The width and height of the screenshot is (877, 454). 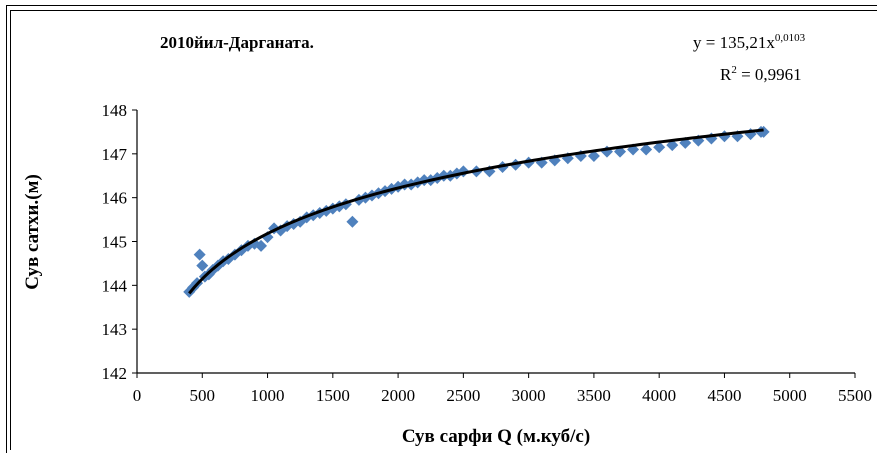 What do you see at coordinates (237, 42) in the screenshot?
I see `chart-title: 2010йил-Дарганата.` at bounding box center [237, 42].